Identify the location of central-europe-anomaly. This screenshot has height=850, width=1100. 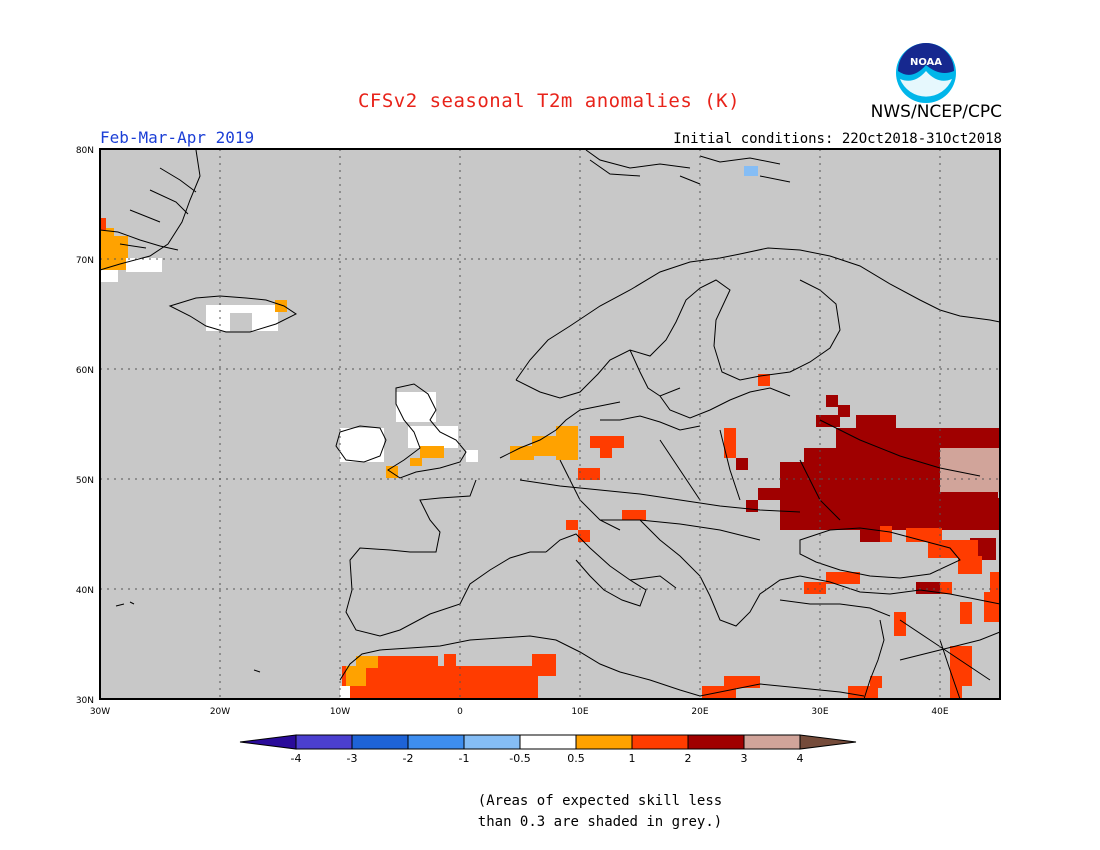
(668, 458).